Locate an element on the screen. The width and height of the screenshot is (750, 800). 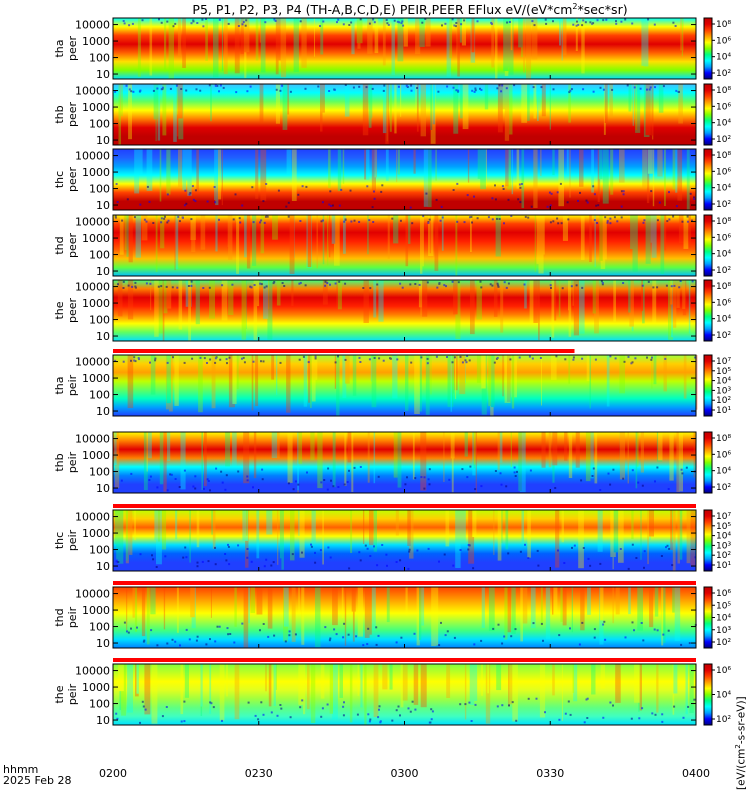
colorbar-title: [eV/(cm2-s-sr-eV)] is located at coordinates (741, 743).